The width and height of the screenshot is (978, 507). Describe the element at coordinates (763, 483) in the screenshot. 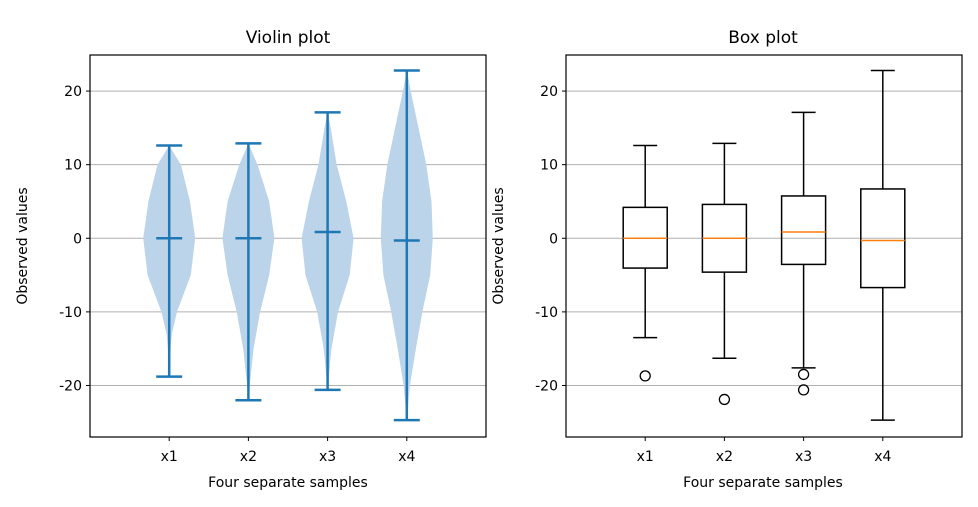

I see `box-plot-xlabel: Four separate samples` at that location.